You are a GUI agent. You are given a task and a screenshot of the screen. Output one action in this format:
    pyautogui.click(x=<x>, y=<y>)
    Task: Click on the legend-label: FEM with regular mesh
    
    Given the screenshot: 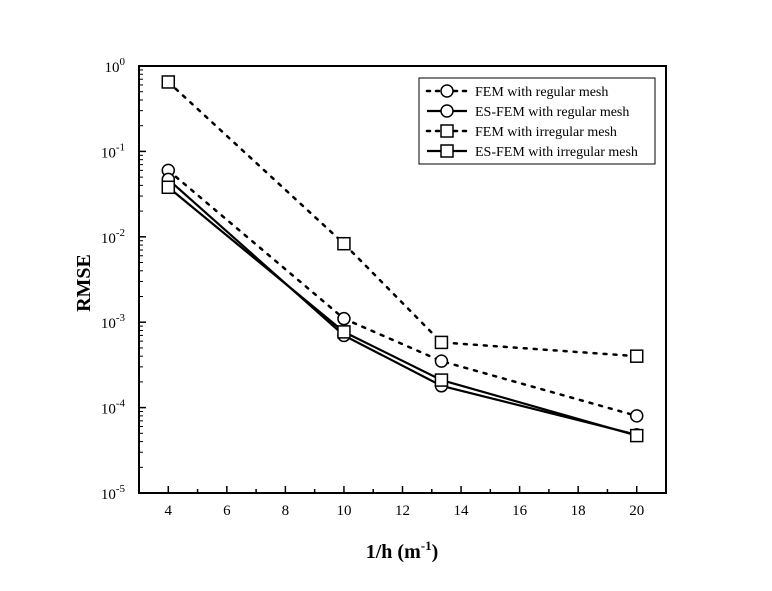 What is the action you would take?
    pyautogui.click(x=541, y=92)
    